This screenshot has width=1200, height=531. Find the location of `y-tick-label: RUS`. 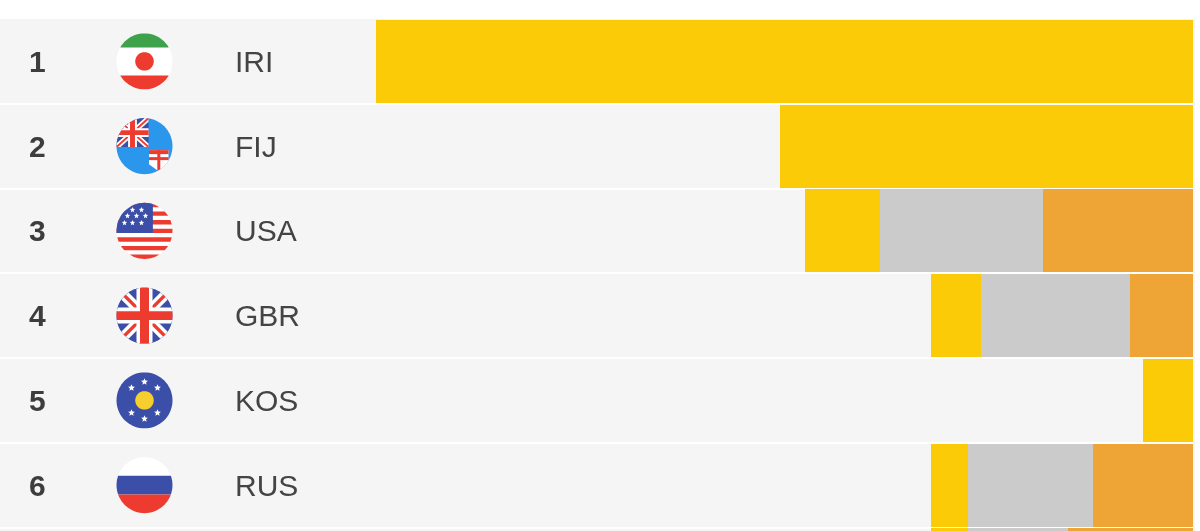

y-tick-label: RUS is located at coordinates (267, 485).